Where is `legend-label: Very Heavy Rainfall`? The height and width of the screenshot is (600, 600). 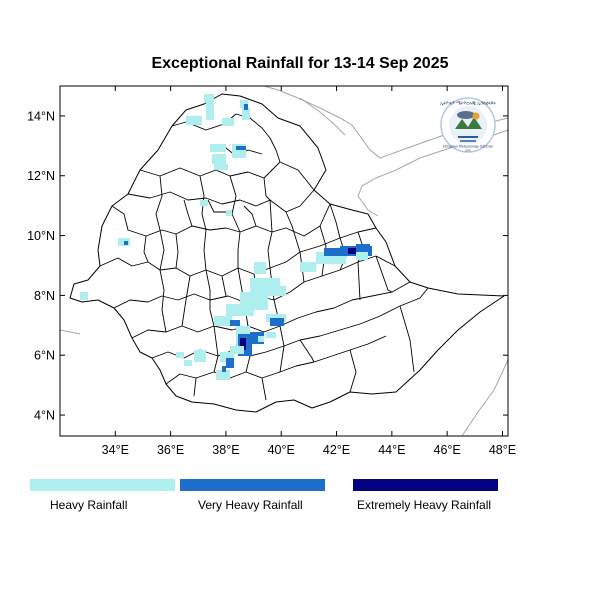
legend-label: Very Heavy Rainfall is located at coordinates (250, 505).